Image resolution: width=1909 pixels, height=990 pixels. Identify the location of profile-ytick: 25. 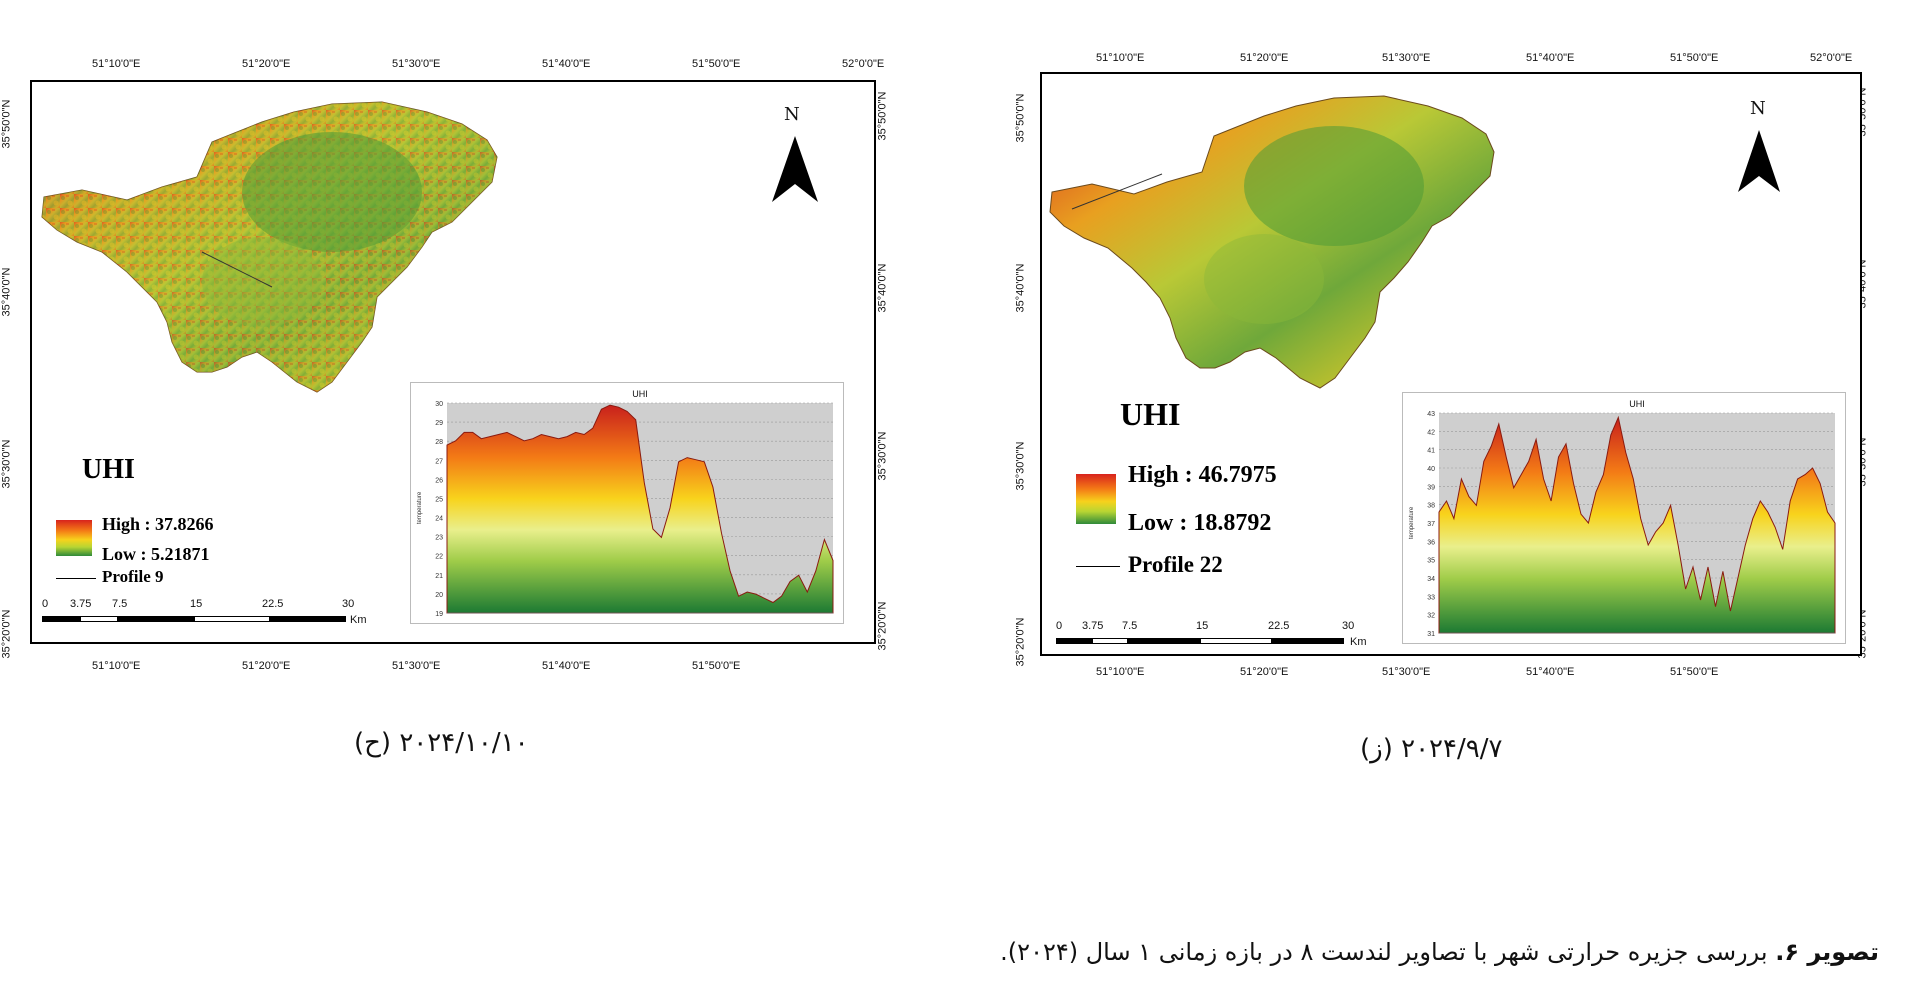
(439, 499).